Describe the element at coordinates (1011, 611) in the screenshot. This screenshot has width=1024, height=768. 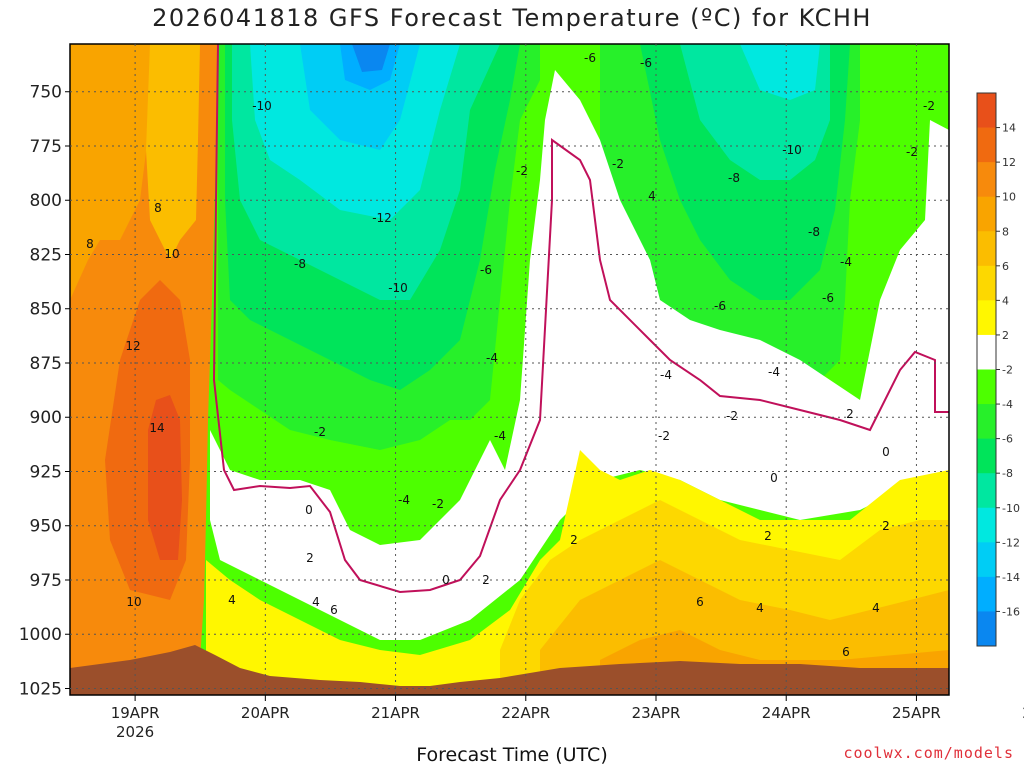
I see `colorbar-tick-label: -16` at that location.